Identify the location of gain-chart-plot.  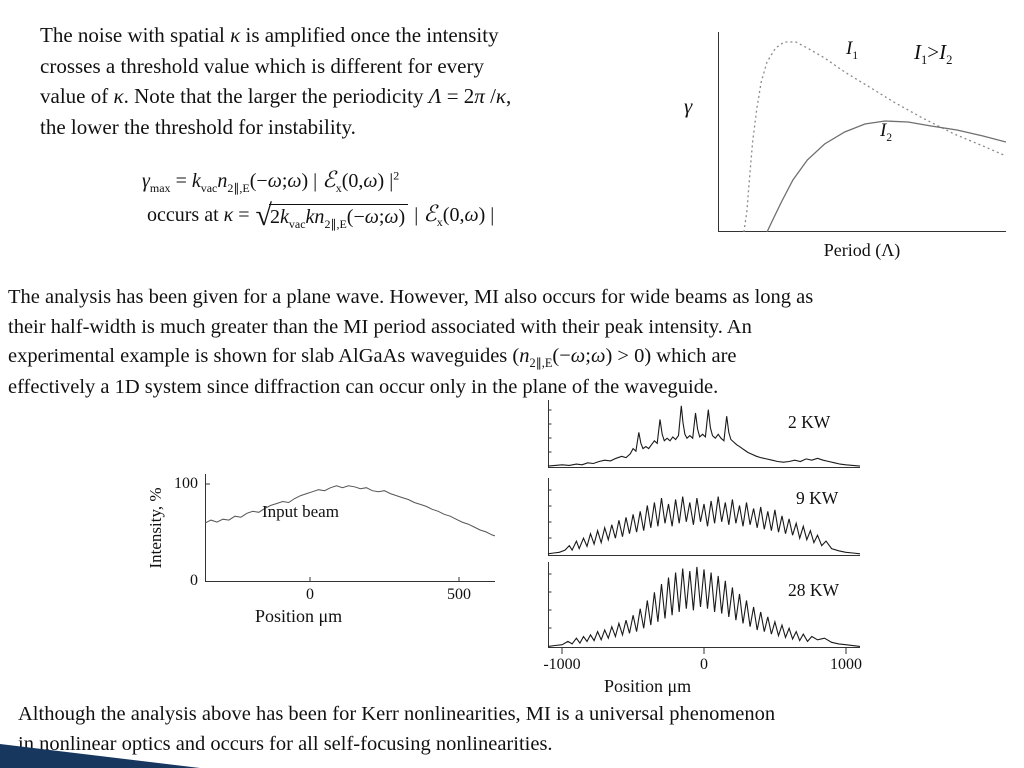
(862, 132).